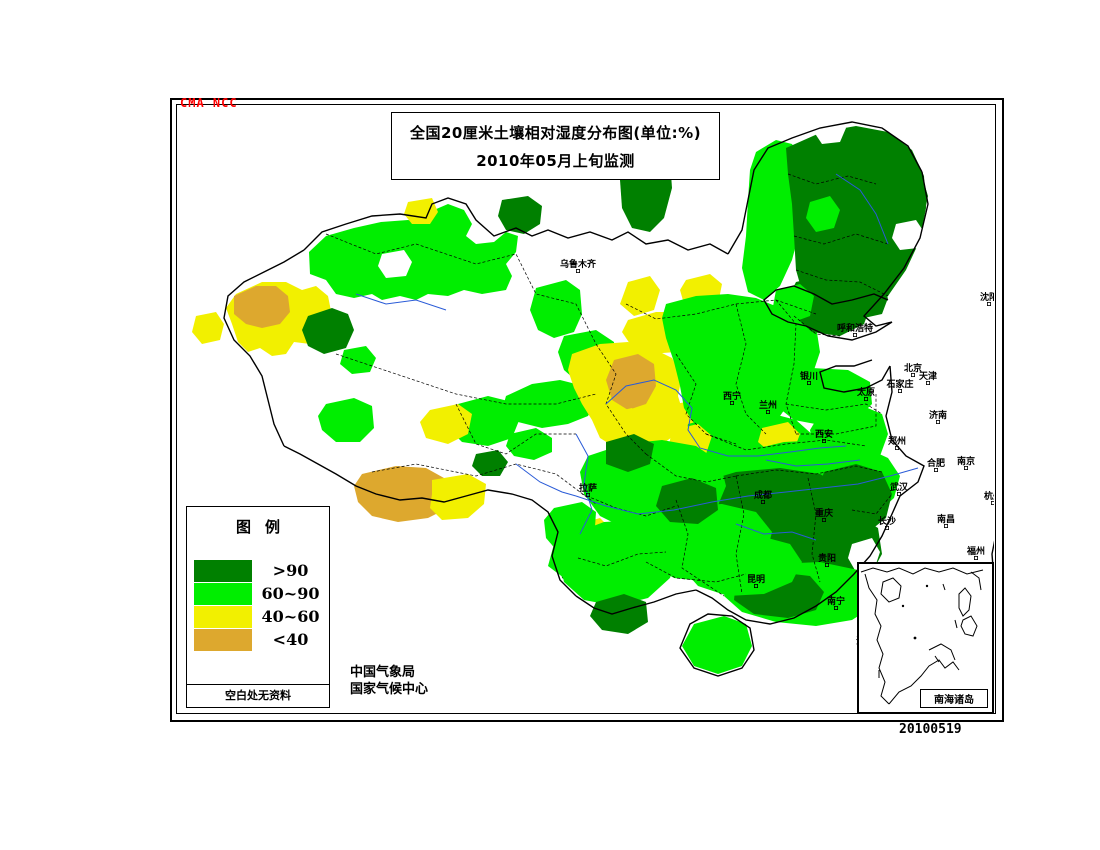 The image size is (1100, 850). I want to click on city-label: 成都, so click(763, 495).